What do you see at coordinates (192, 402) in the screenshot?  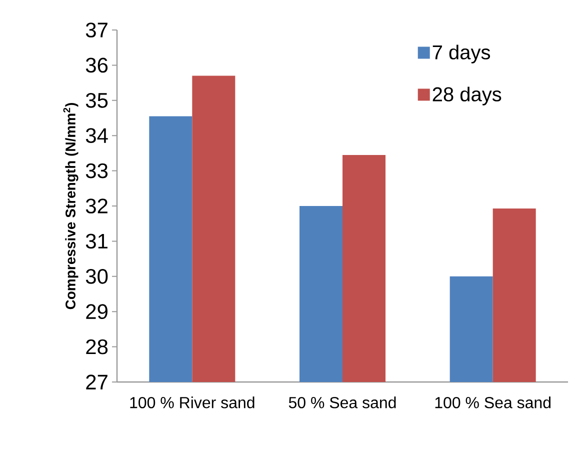 I see `x-tick-label: 100 % River sand` at bounding box center [192, 402].